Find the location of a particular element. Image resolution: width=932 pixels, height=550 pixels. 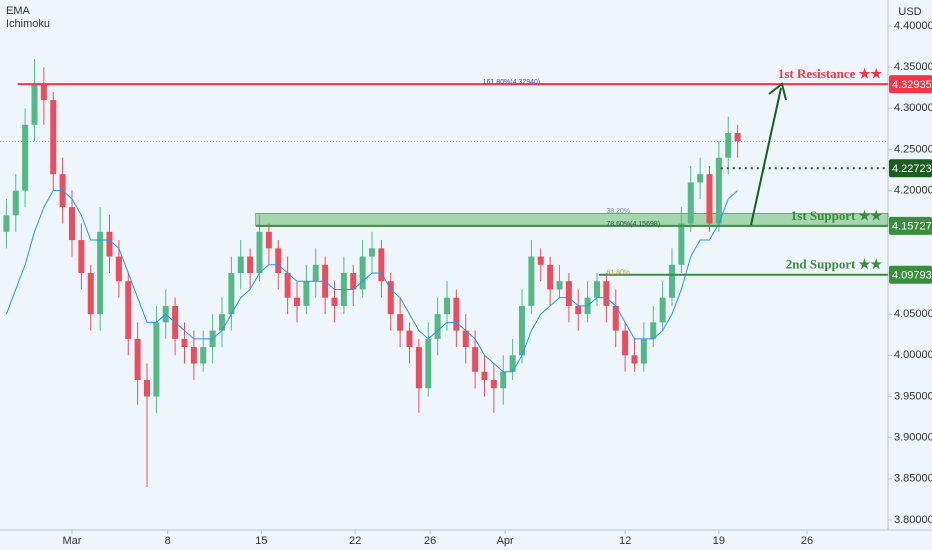

y-tick-label: 3.90000 is located at coordinates (913, 438).